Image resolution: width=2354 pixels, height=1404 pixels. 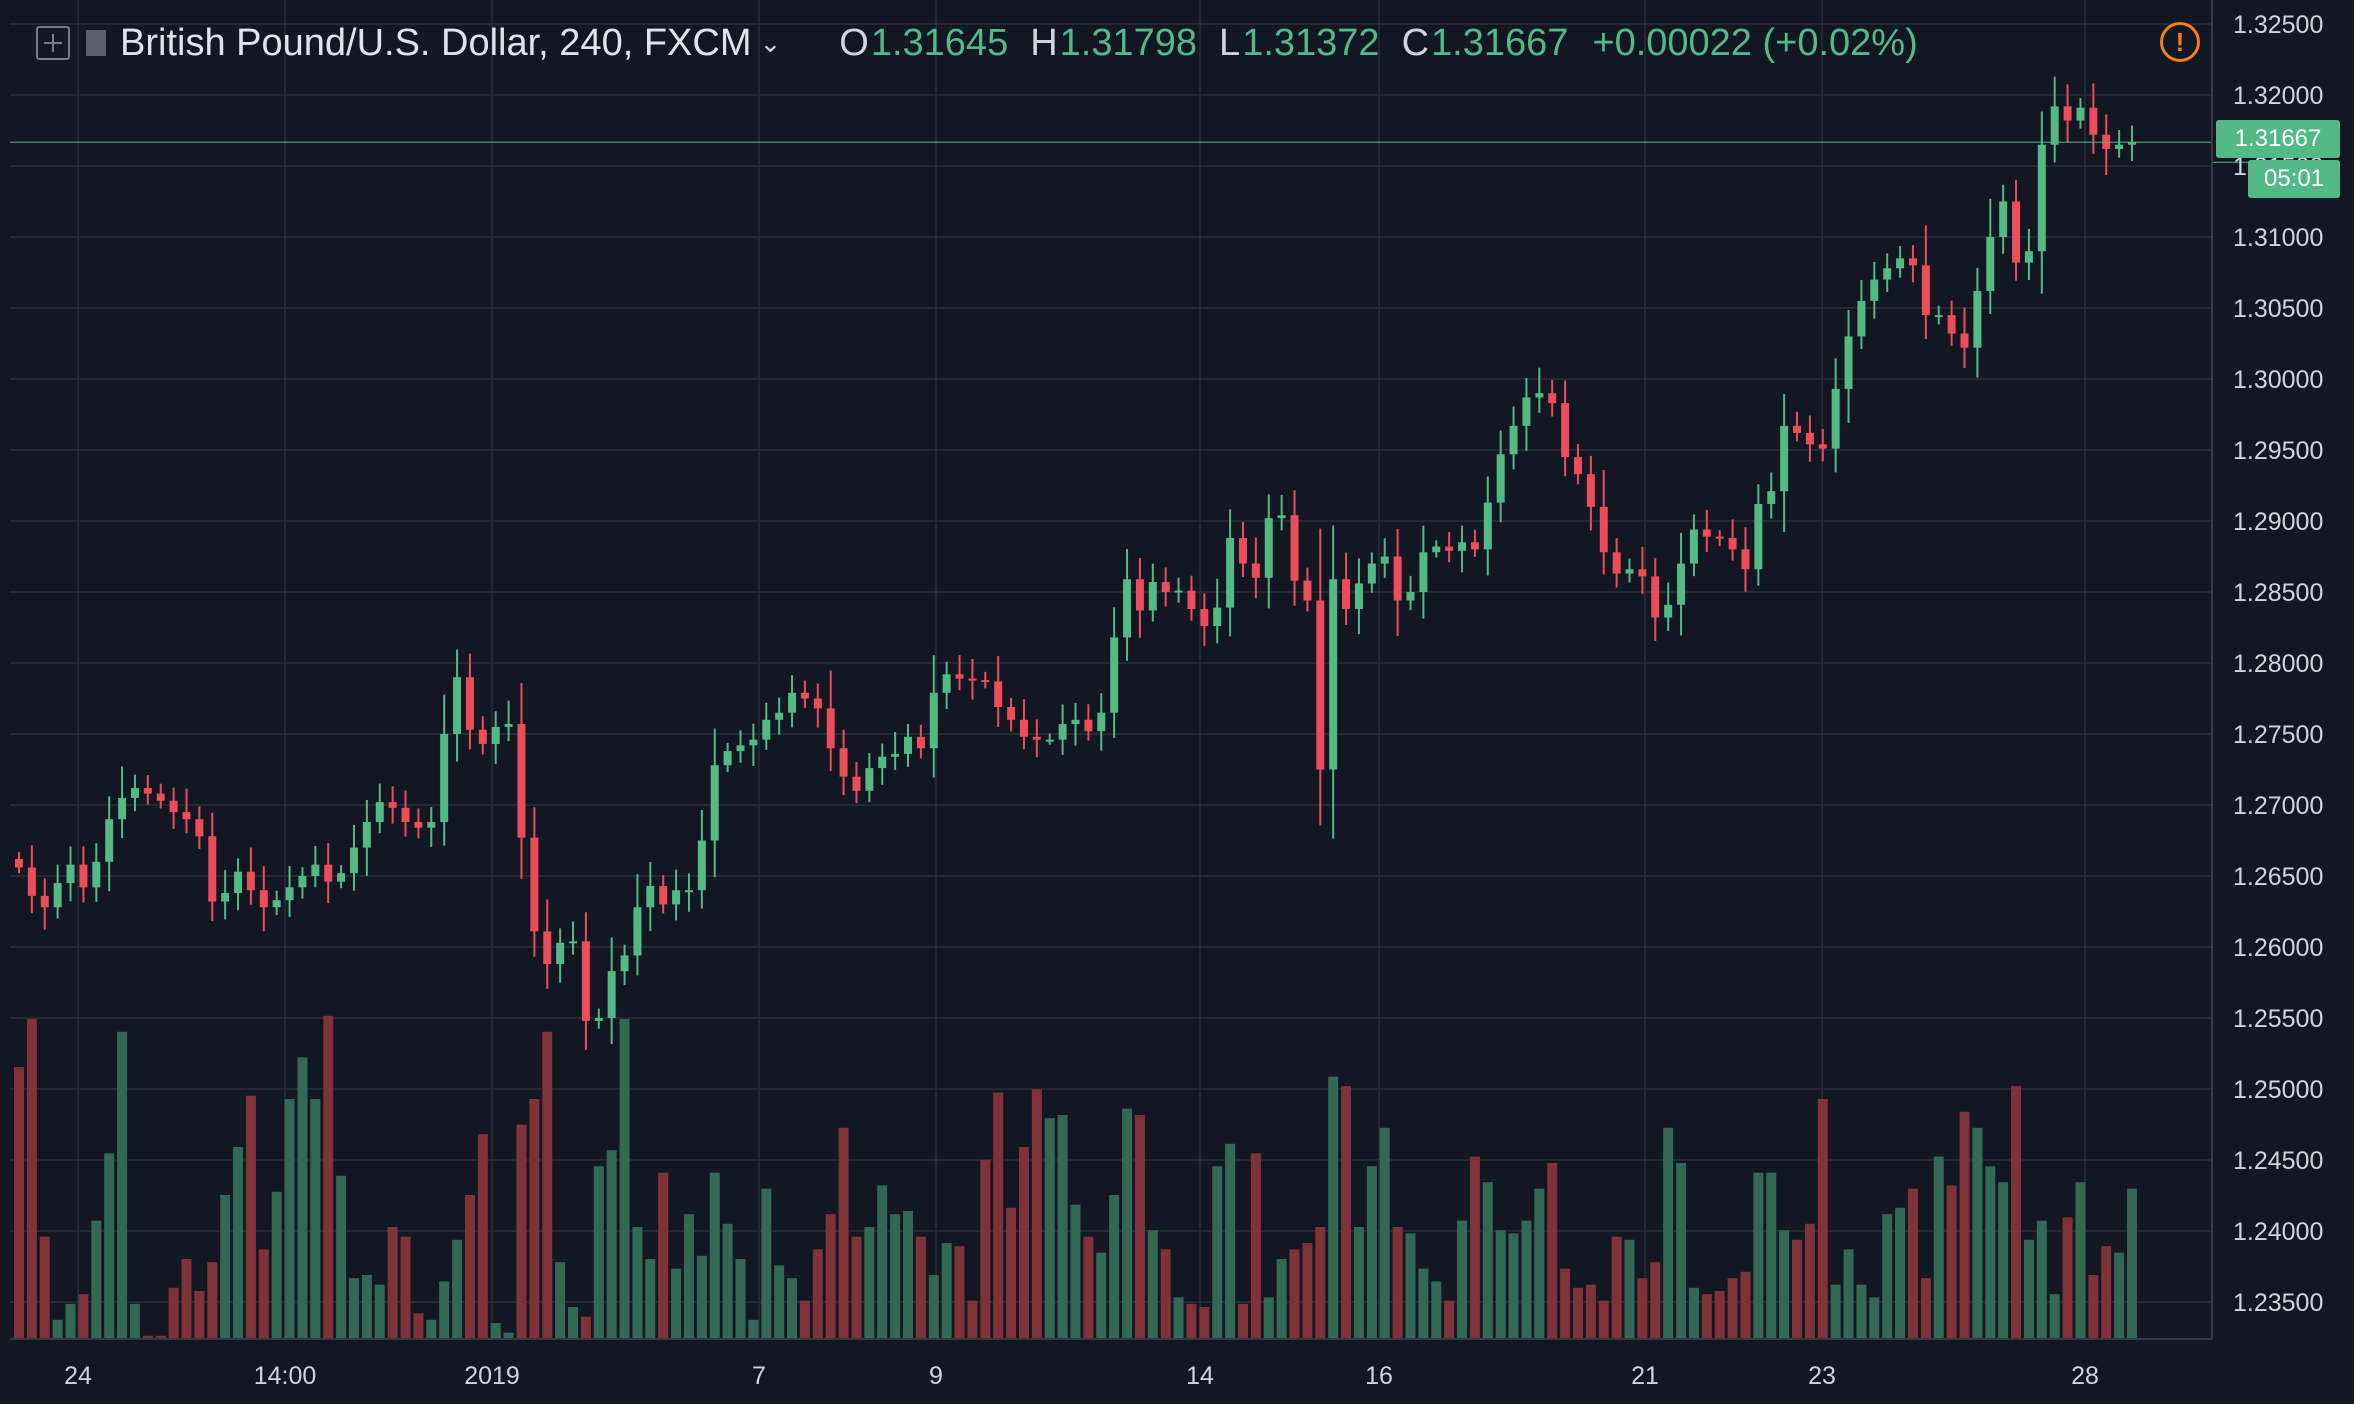 I want to click on x-tick-label: 2019, so click(x=492, y=1376).